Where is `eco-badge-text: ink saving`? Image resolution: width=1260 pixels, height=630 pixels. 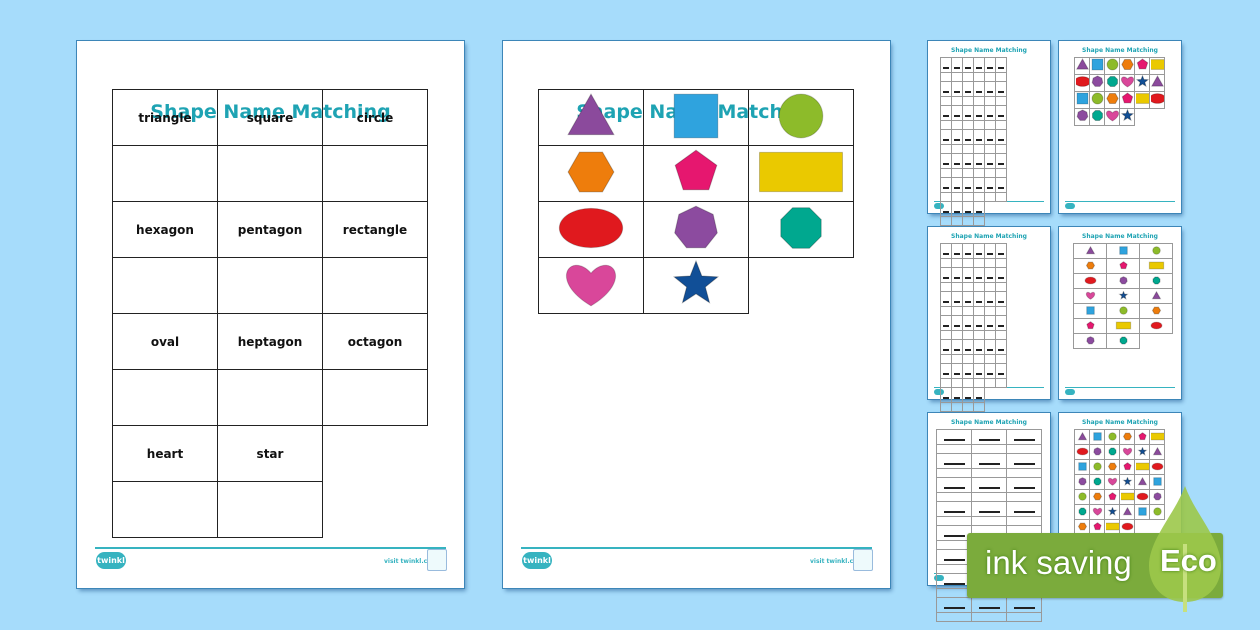
eco-badge-text: ink saving is located at coordinates (1058, 562).